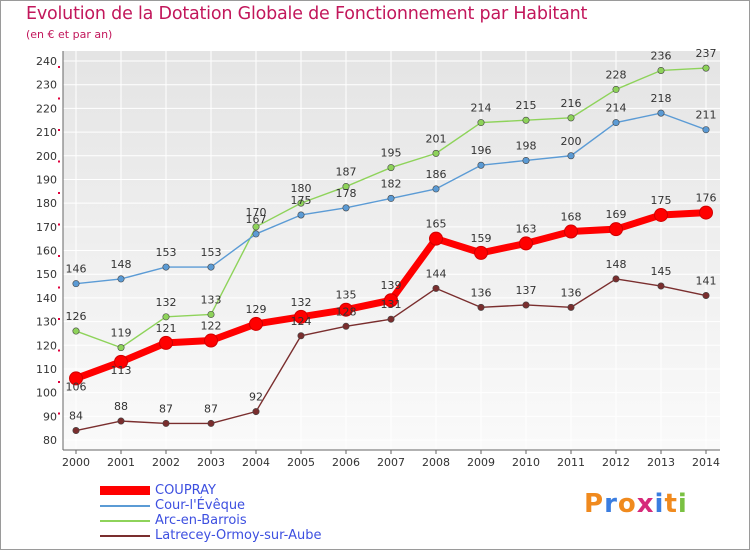 The height and width of the screenshot is (550, 750). I want to click on x-tick-label: 2014, so click(706, 462).